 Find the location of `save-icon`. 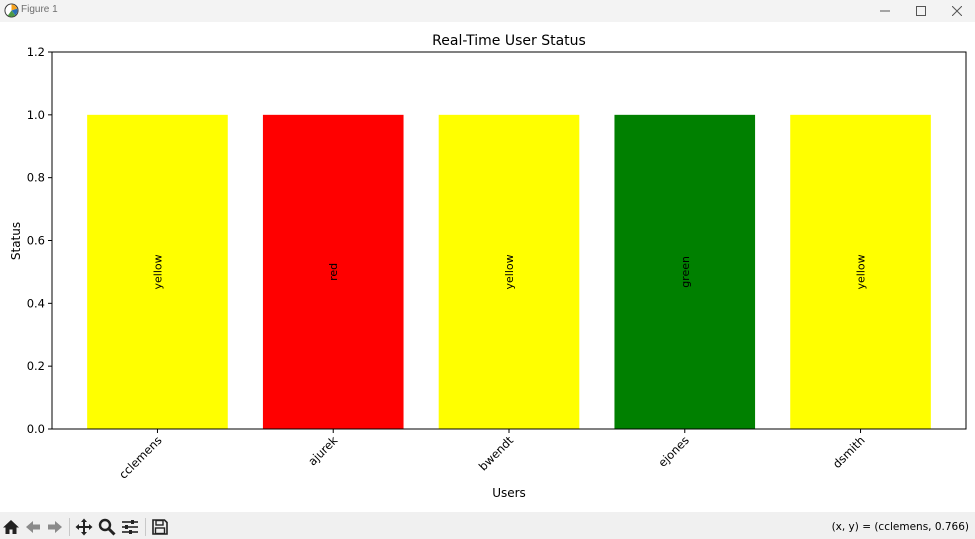

save-icon is located at coordinates (160, 527).